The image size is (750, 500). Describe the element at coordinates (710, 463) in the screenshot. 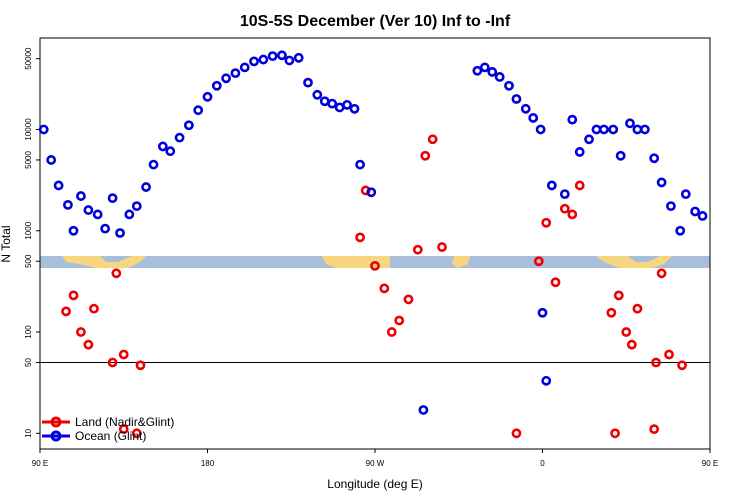

I see `x-tick-label: 90 E` at that location.